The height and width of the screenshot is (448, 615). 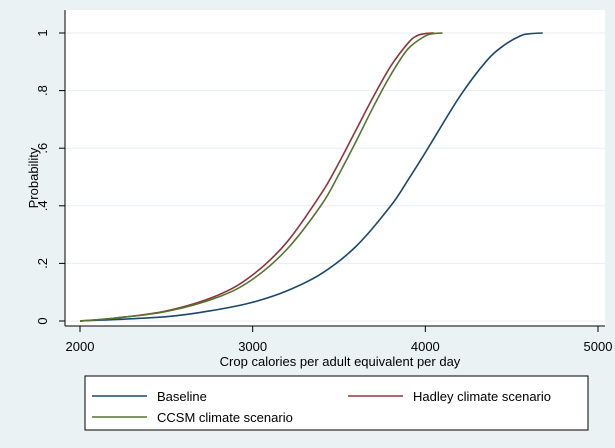 What do you see at coordinates (598, 346) in the screenshot?
I see `x-tick-label: 5000` at bounding box center [598, 346].